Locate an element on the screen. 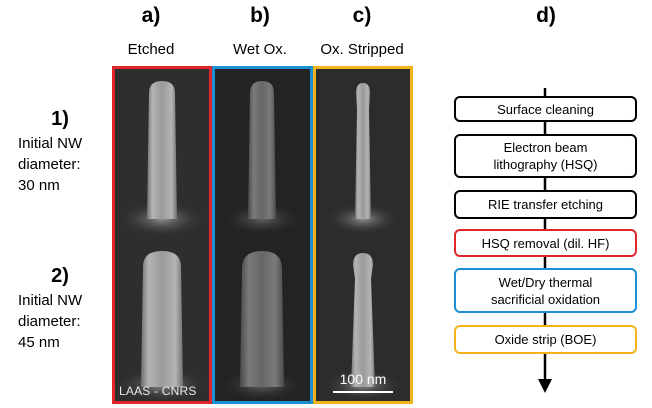  process-step-label: Oxide strip (BOE) is located at coordinates (545, 339).